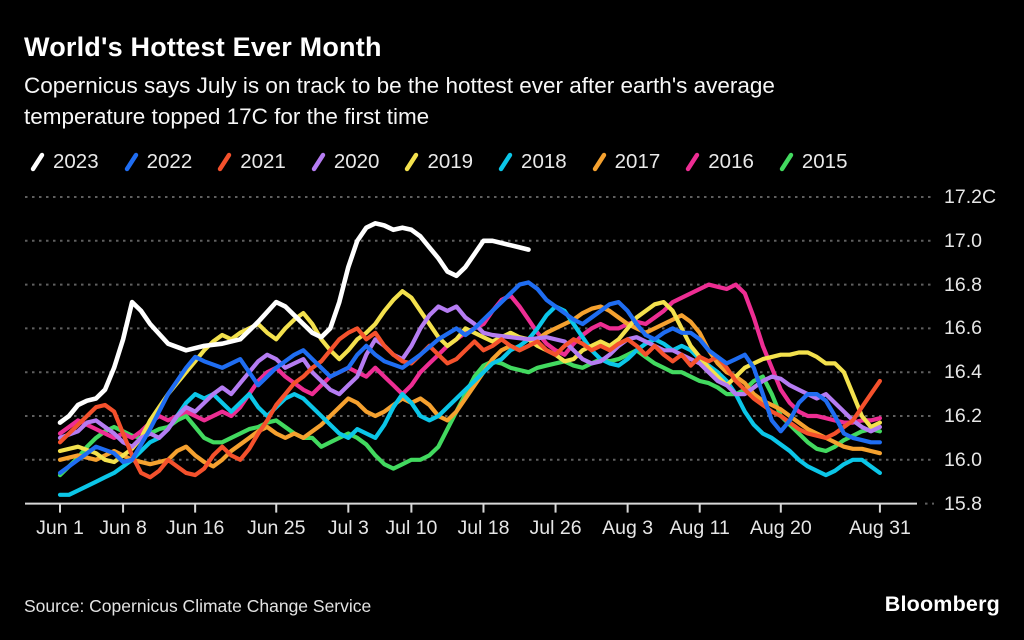  I want to click on legend-slash-icon-2019, so click(412, 162).